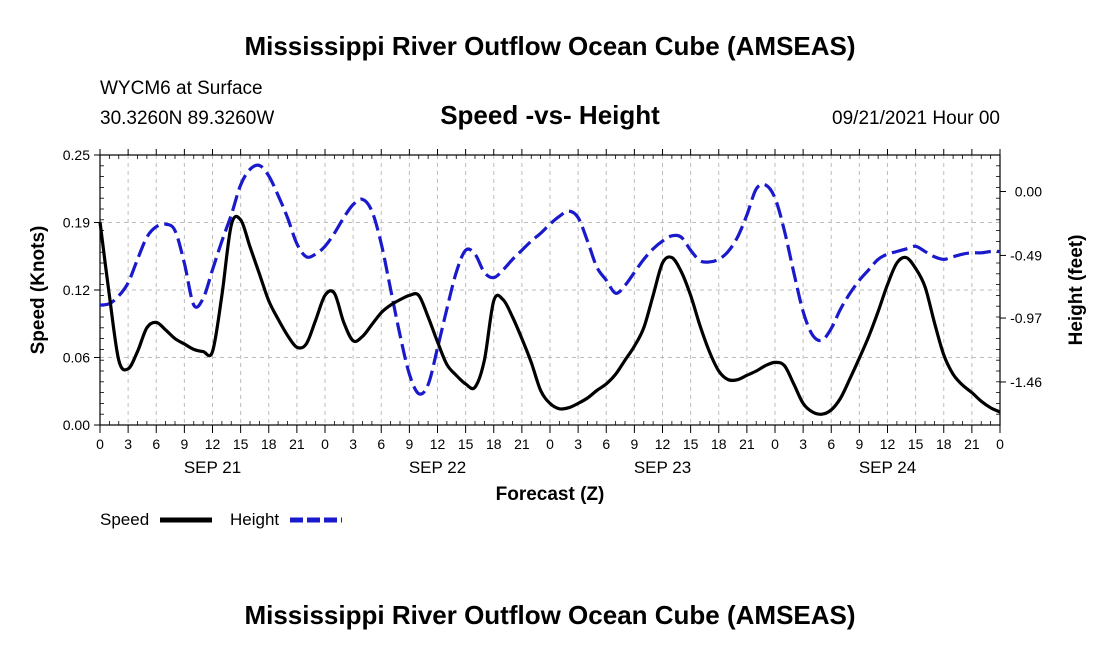 This screenshot has width=1100, height=650. Describe the element at coordinates (550, 467) in the screenshot. I see `date-labels: SEP 21 SEP 22 SEP 23 SEP 24` at that location.